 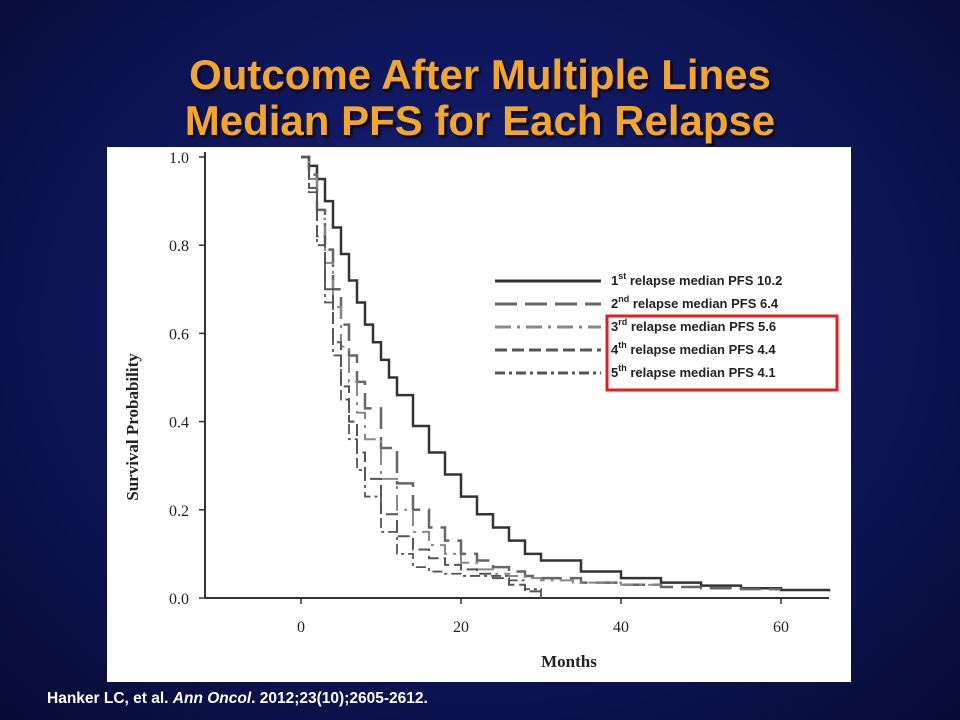 I want to click on legend-label-4th: 4th relapse median PFS 4.4, so click(x=693, y=348).